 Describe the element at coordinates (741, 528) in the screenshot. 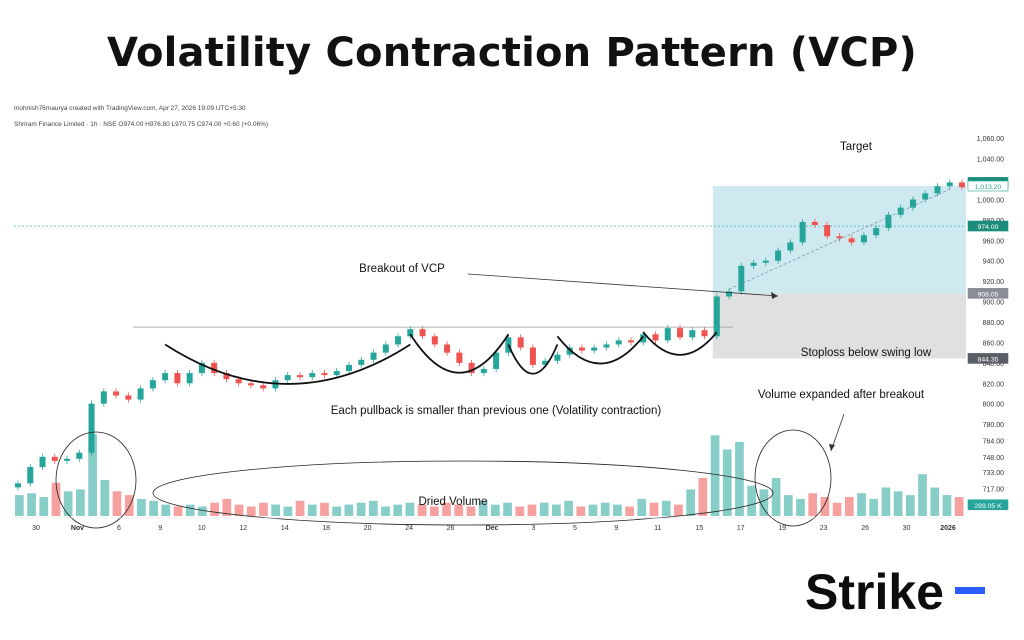

I see `x-tick-label: 17` at that location.